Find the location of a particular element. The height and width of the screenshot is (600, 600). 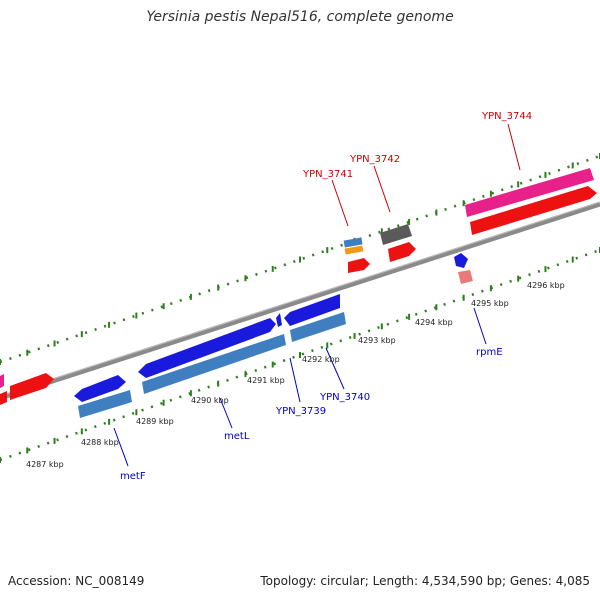

leader-rpmE is located at coordinates (480, 326).